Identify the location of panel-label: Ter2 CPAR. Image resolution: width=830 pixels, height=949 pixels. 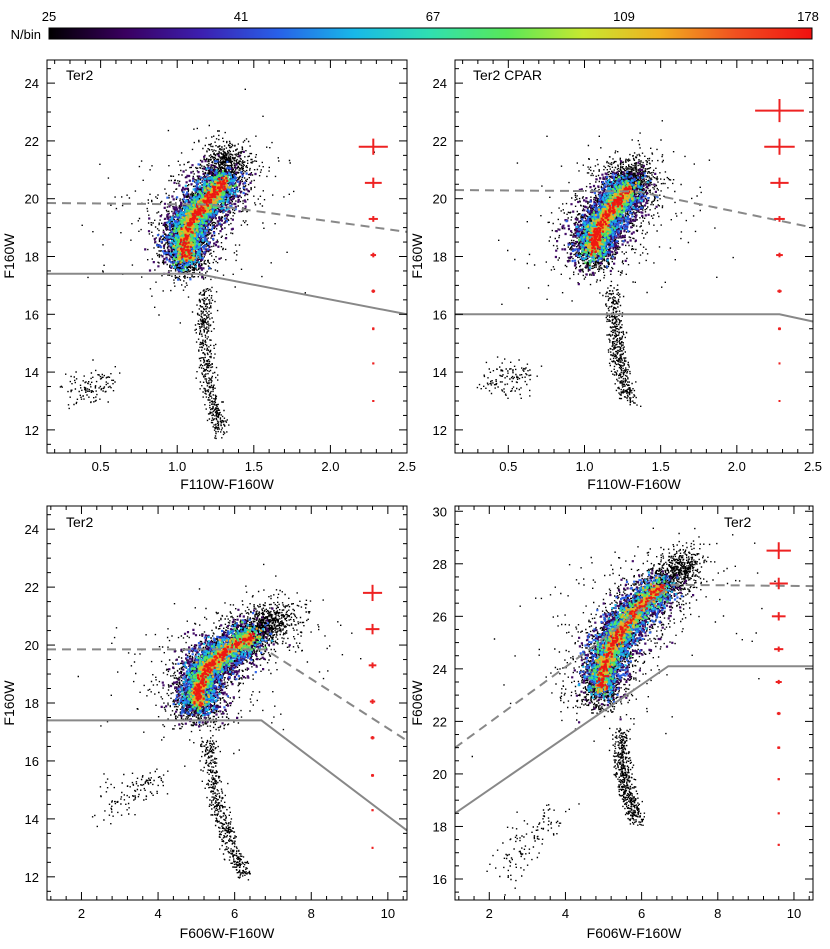
(507, 75).